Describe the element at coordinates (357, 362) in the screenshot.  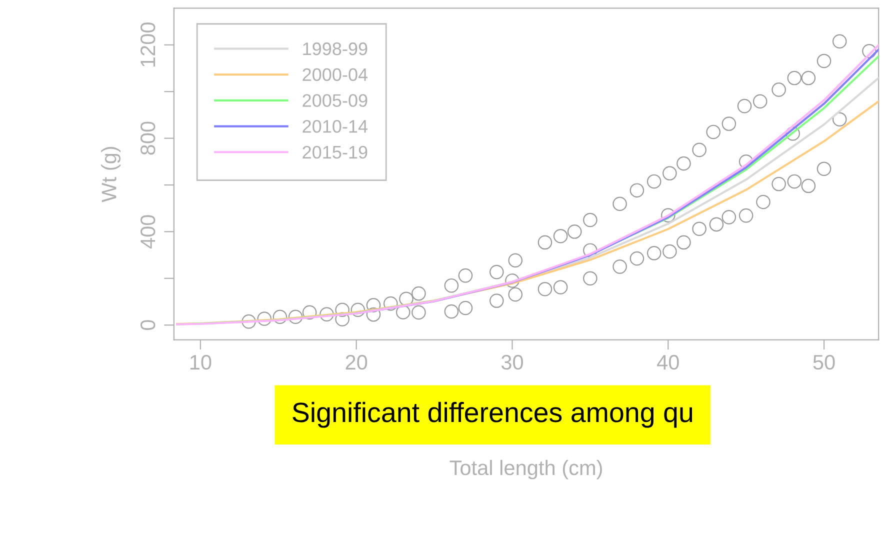
I see `x-tick-label: 20` at that location.